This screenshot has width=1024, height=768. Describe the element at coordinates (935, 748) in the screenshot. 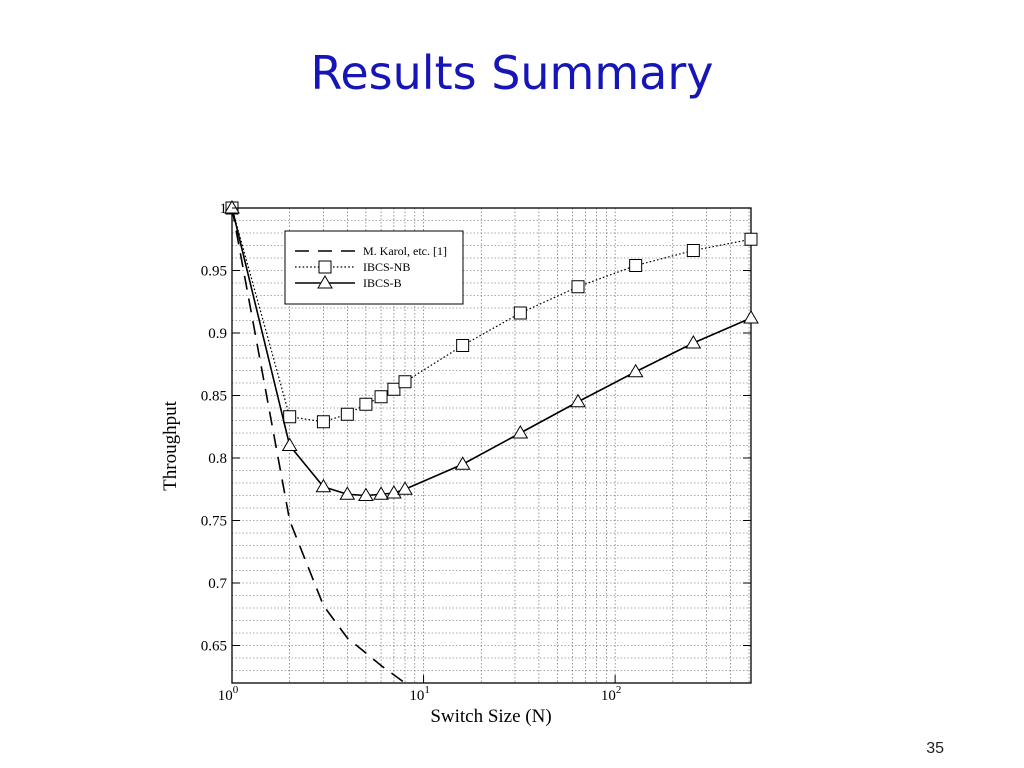

I see `slide-number: 35` at that location.